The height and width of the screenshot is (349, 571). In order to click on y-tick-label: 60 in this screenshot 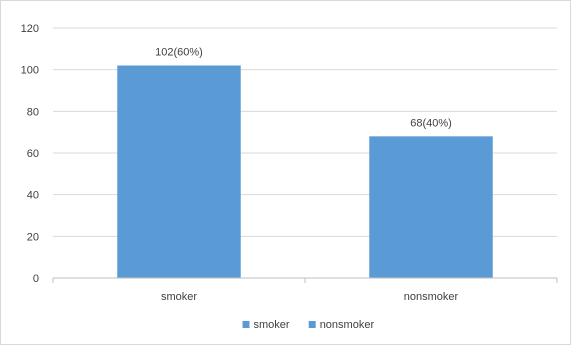, I will do `click(33, 154)`.